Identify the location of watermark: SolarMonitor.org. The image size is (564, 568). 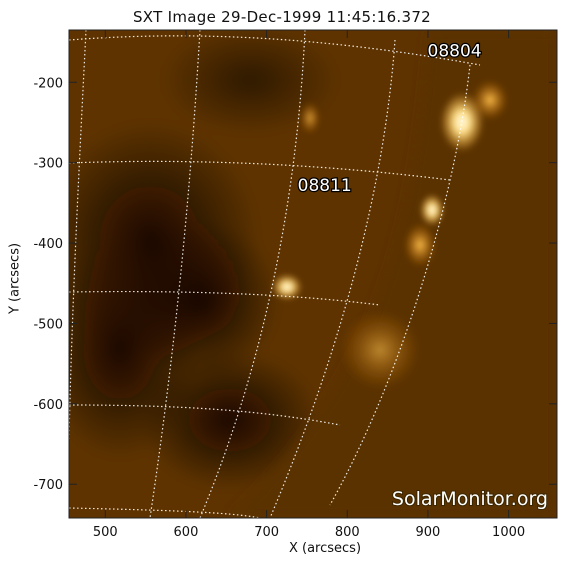
(470, 499).